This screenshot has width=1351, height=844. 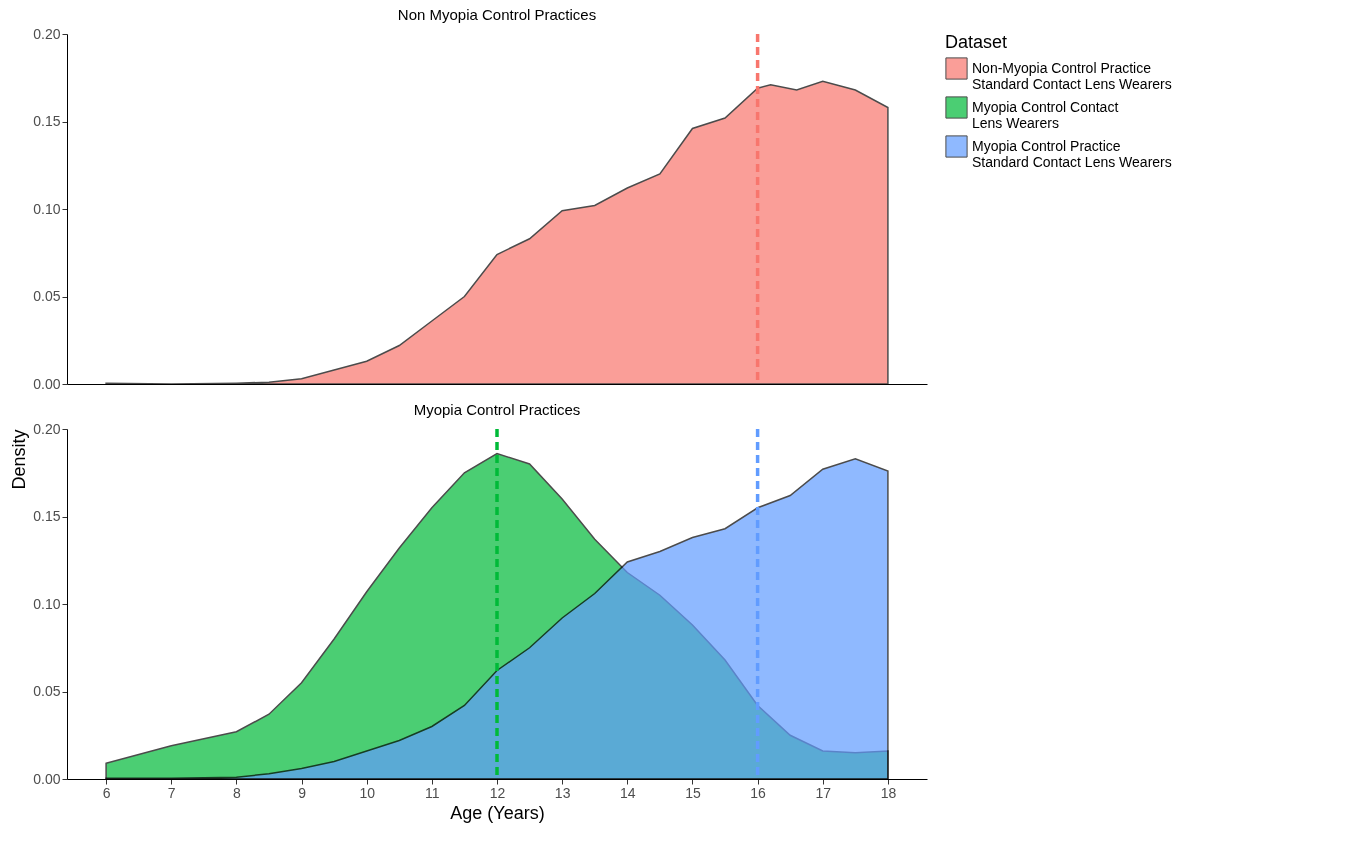 What do you see at coordinates (976, 42) in the screenshot?
I see `legend-title: Dataset` at bounding box center [976, 42].